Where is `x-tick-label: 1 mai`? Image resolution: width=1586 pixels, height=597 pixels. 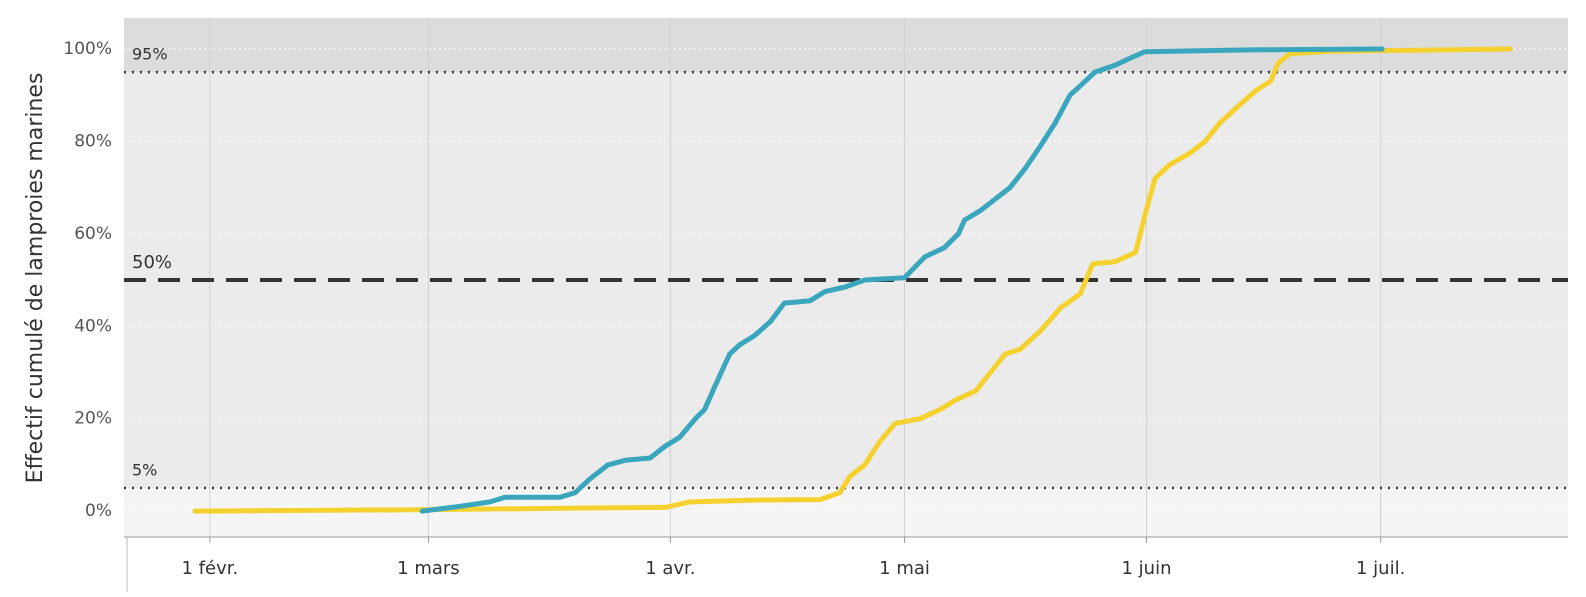
x-tick-label: 1 mai is located at coordinates (904, 568).